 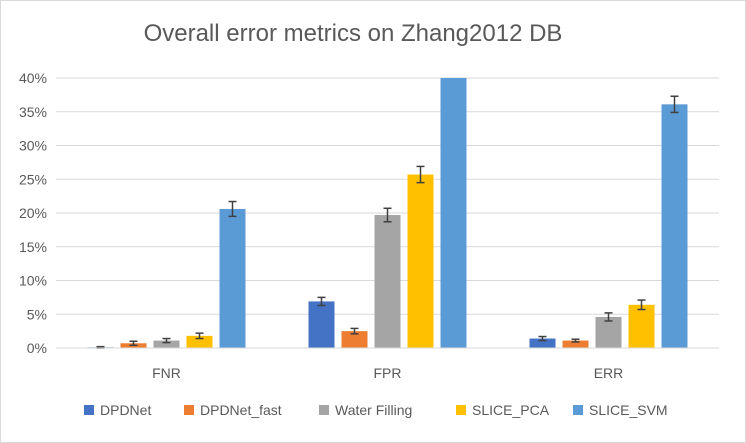 I want to click on x-axis-categories: FNR FPR ERR, so click(x=387, y=373).